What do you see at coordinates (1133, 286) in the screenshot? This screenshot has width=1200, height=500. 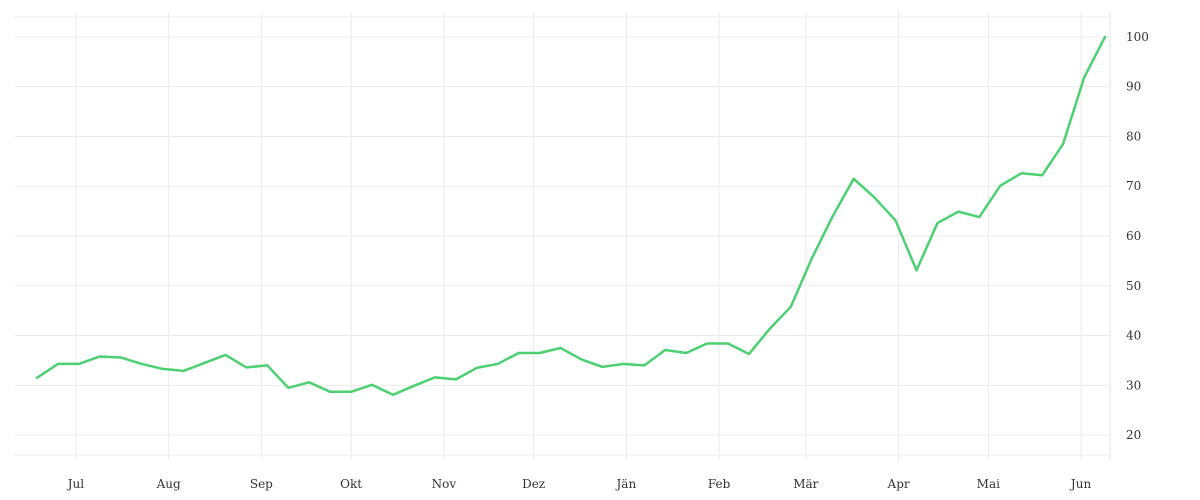 I see `y-tick-label: 50` at bounding box center [1133, 286].